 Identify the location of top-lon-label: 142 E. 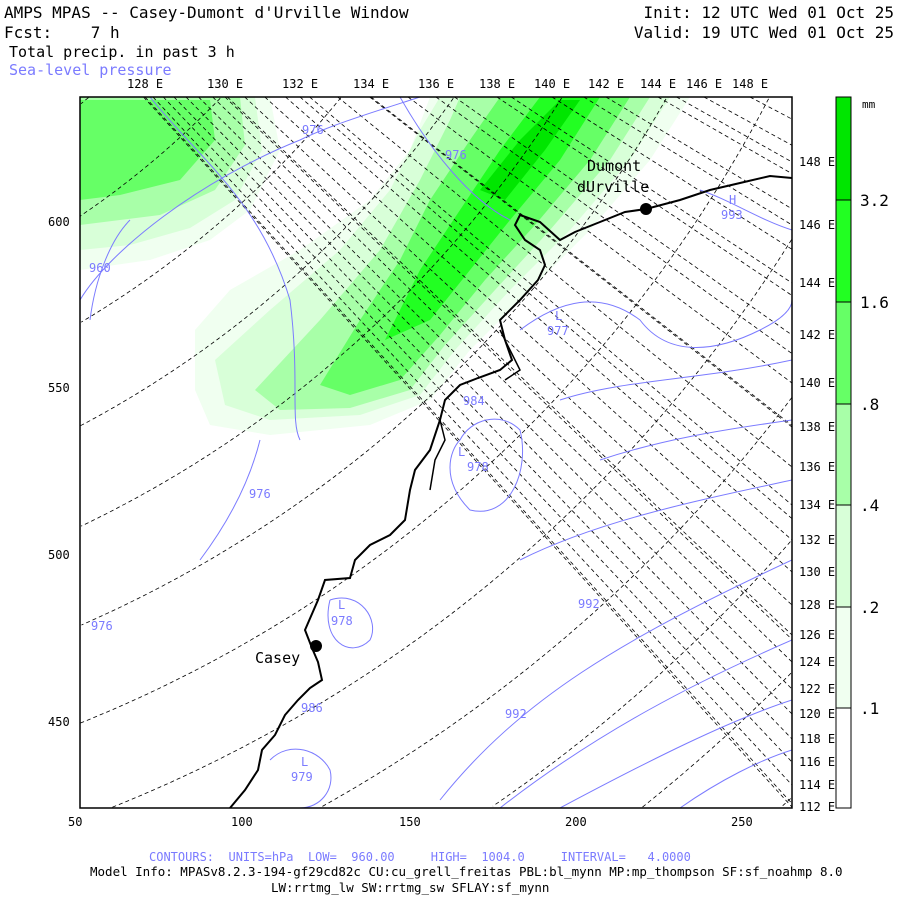
(606, 84).